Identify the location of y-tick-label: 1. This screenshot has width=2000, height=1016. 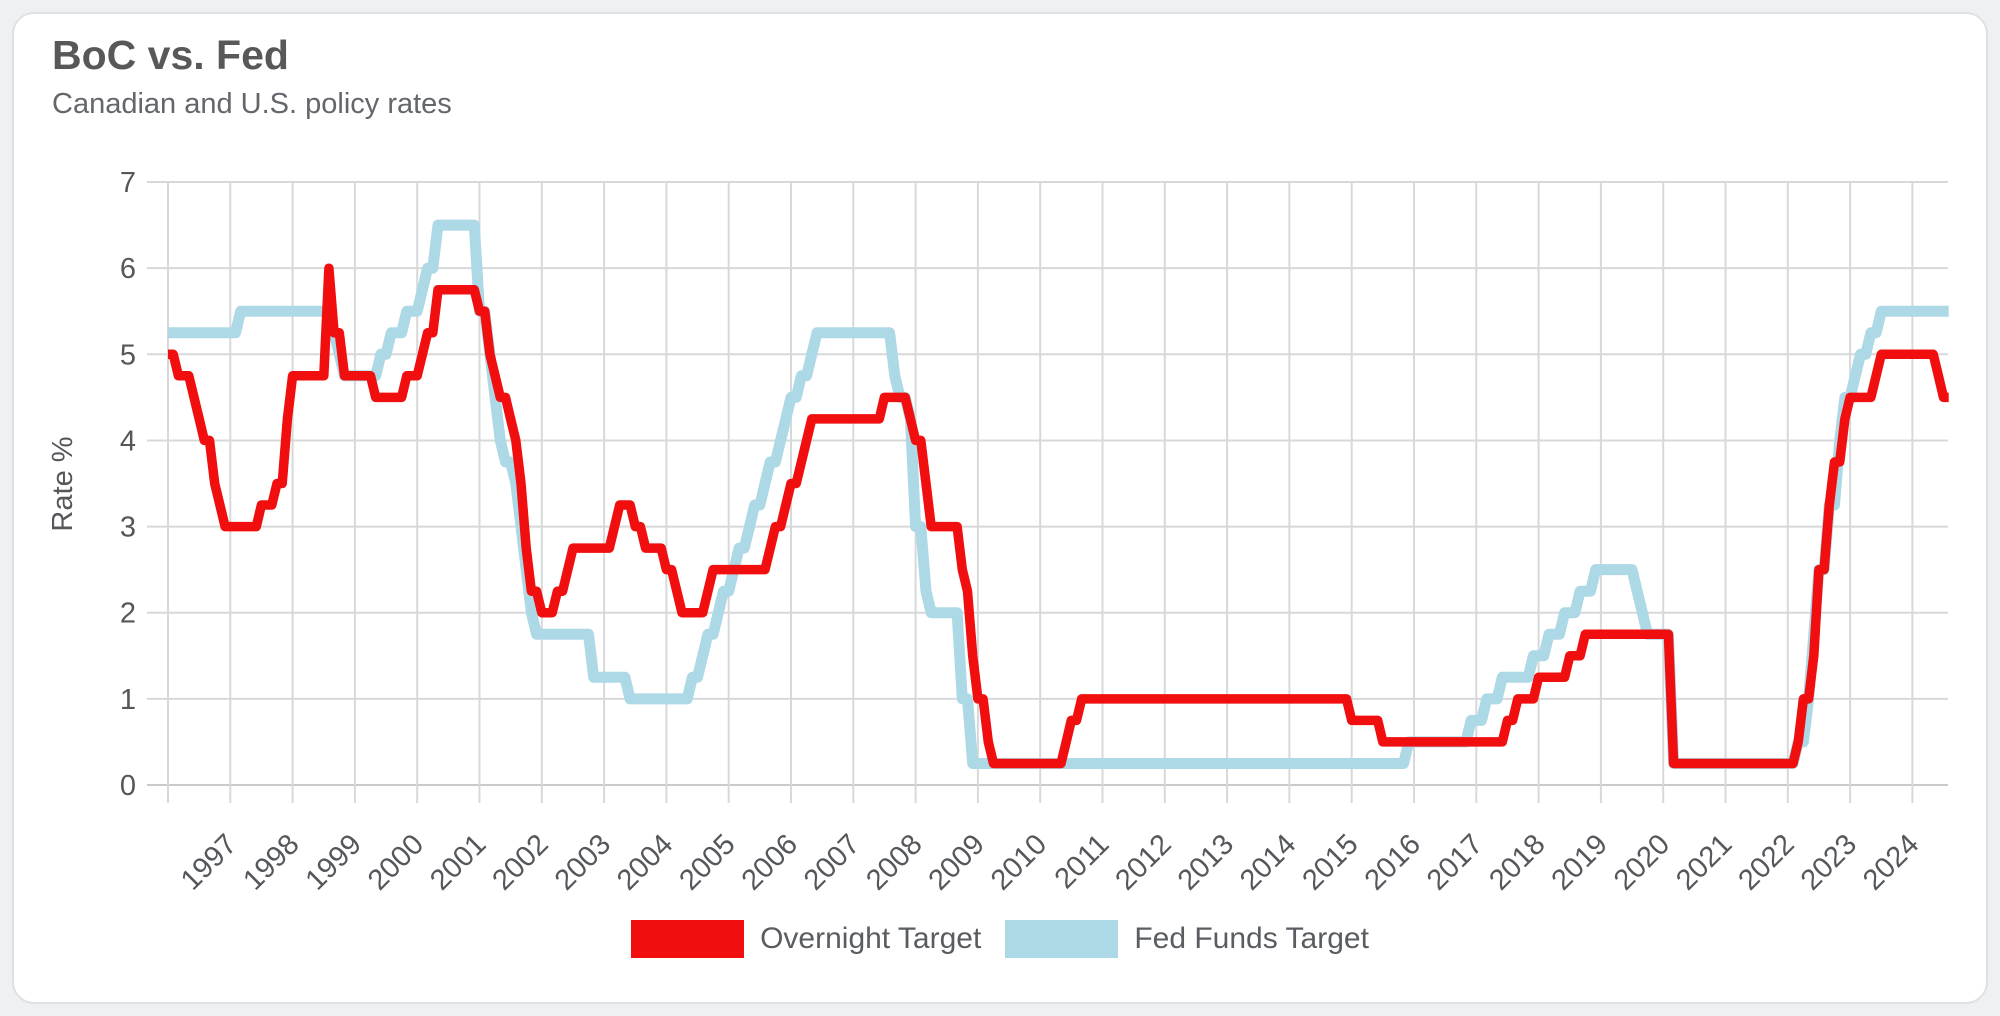
(128, 700).